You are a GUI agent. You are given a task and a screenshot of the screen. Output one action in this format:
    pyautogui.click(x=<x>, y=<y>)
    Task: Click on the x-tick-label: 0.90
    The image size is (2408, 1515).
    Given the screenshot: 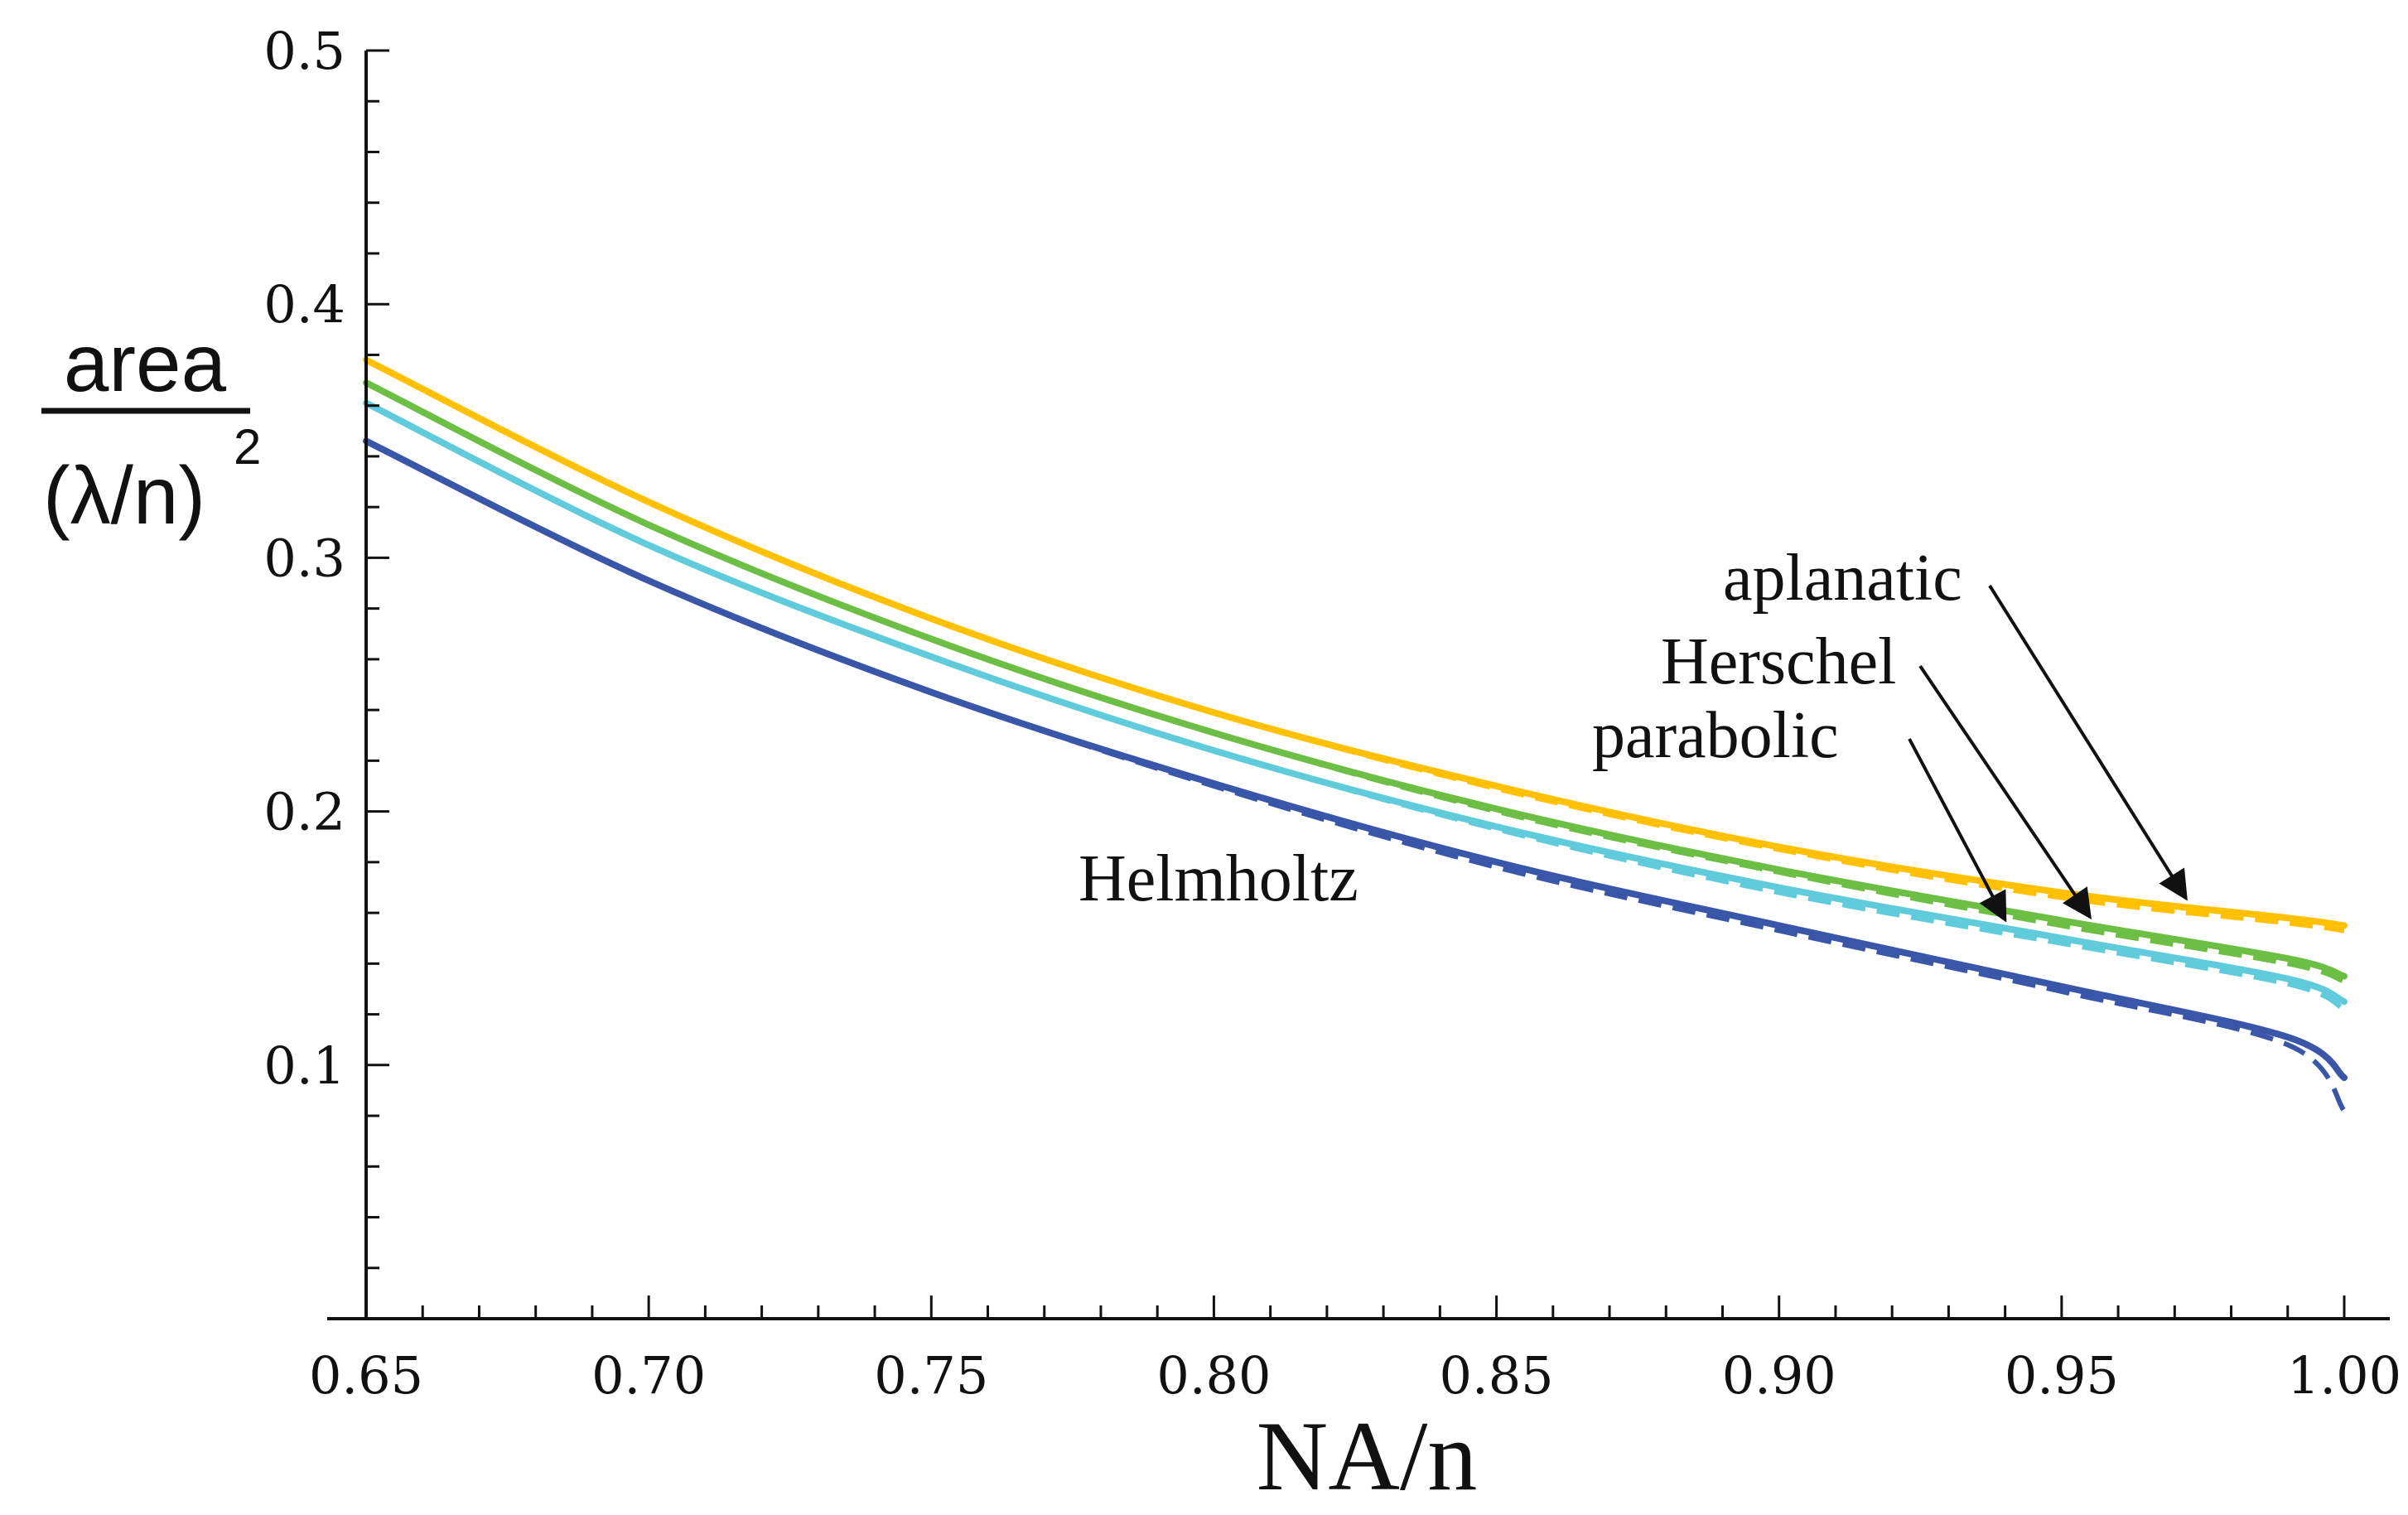 What is the action you would take?
    pyautogui.click(x=1779, y=1376)
    